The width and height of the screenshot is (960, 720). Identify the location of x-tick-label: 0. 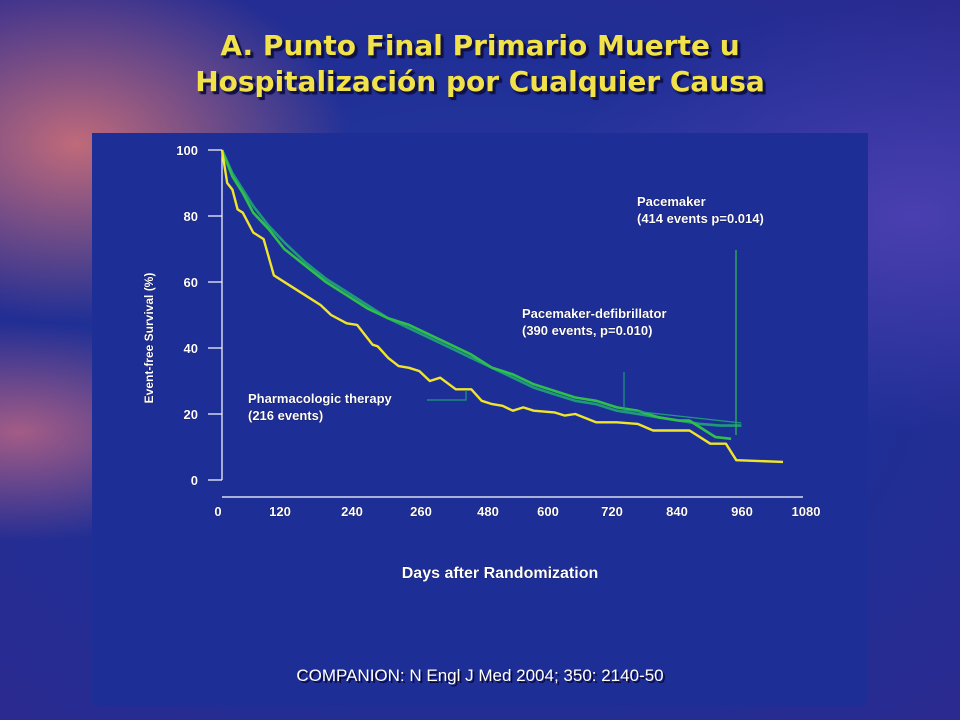
(217, 511).